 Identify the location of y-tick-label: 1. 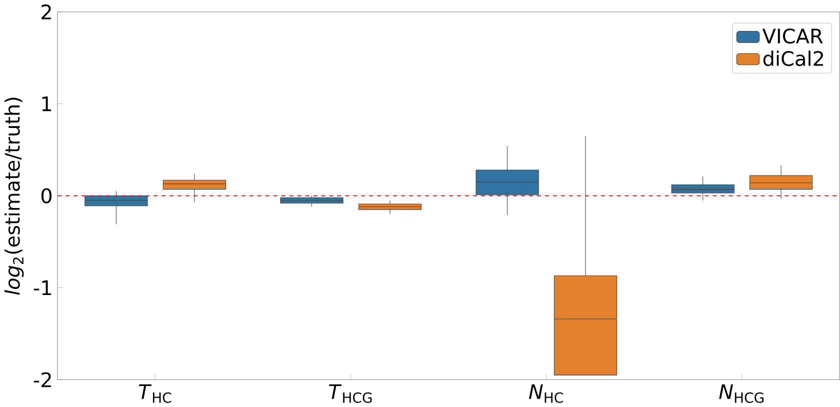
(46, 103).